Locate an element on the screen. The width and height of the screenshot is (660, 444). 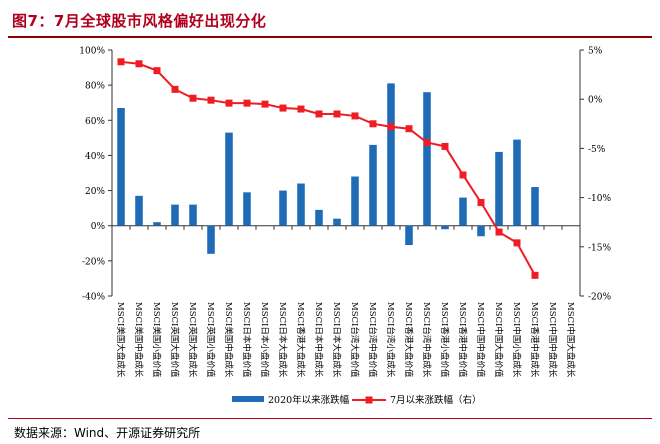
category-label-group: MSCI美国大盘成长 is located at coordinates (120, 340).